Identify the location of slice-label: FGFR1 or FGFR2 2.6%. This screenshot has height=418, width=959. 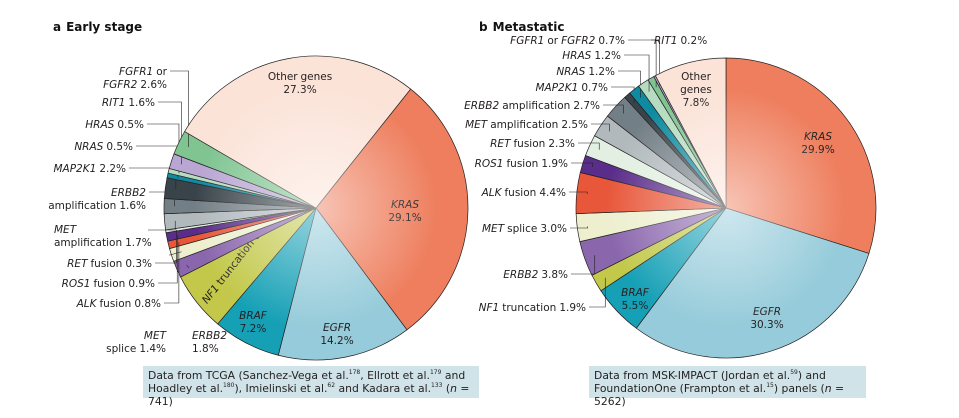
(146, 107).